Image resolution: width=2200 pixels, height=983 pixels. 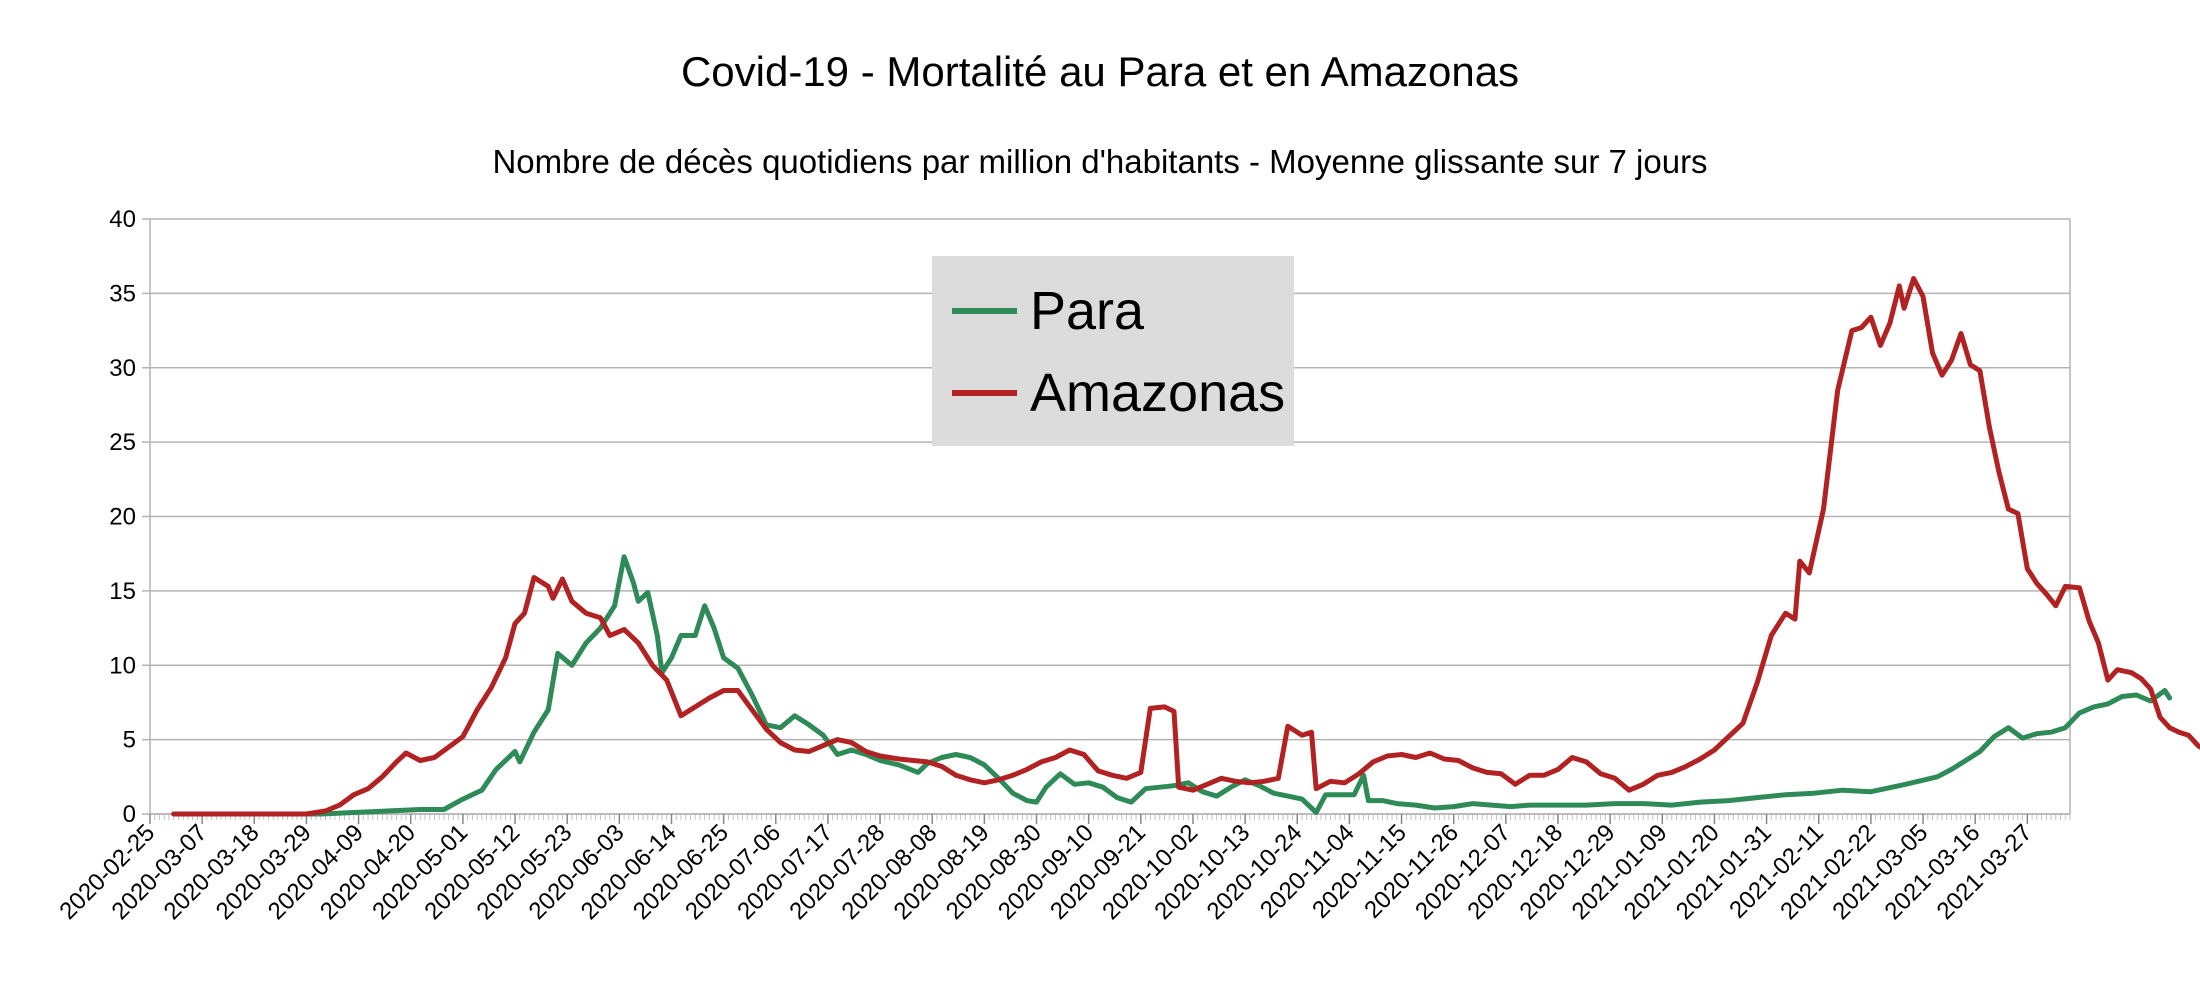 What do you see at coordinates (122, 665) in the screenshot?
I see `y-tick-label: 10` at bounding box center [122, 665].